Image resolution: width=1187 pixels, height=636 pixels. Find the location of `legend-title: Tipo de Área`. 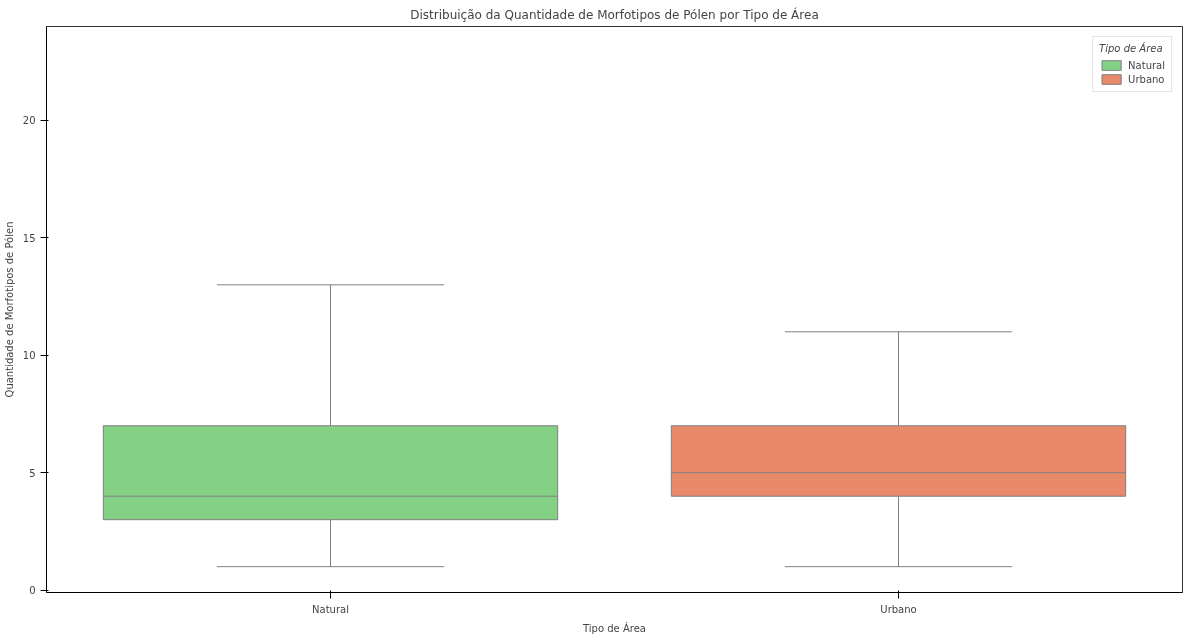

legend-title: Tipo de Área is located at coordinates (1131, 48).